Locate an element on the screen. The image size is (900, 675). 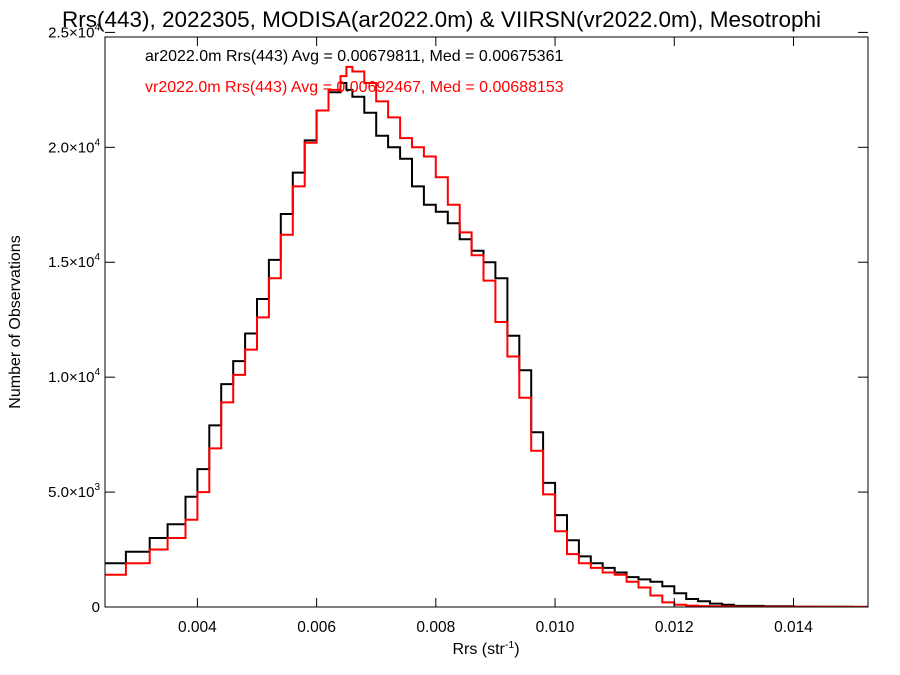
y-tick-label: 5.0×10³ is located at coordinates (74, 491).